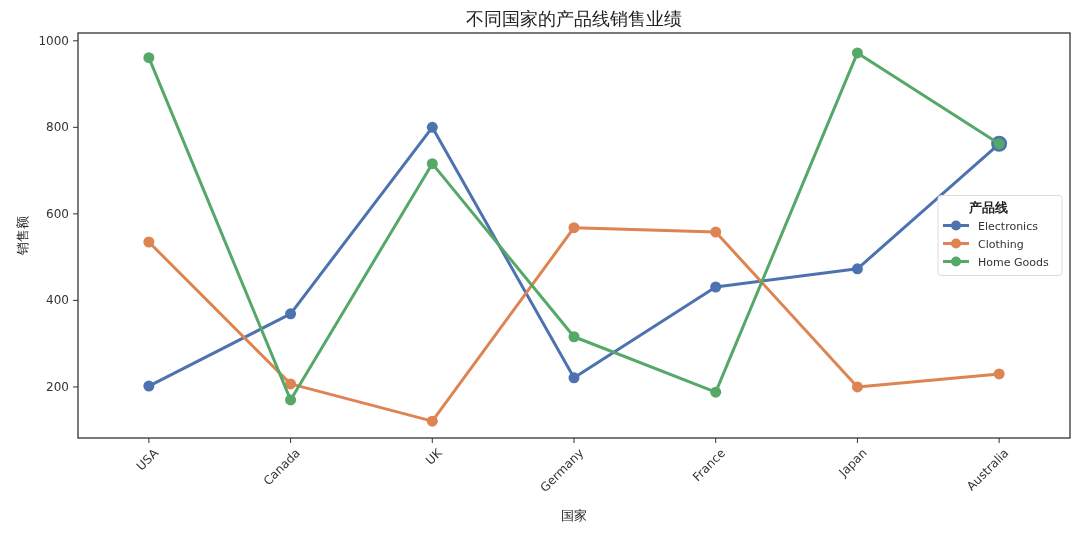 The width and height of the screenshot is (1080, 538). What do you see at coordinates (53, 40) in the screenshot?
I see `y-tick-label: 1000` at bounding box center [53, 40].